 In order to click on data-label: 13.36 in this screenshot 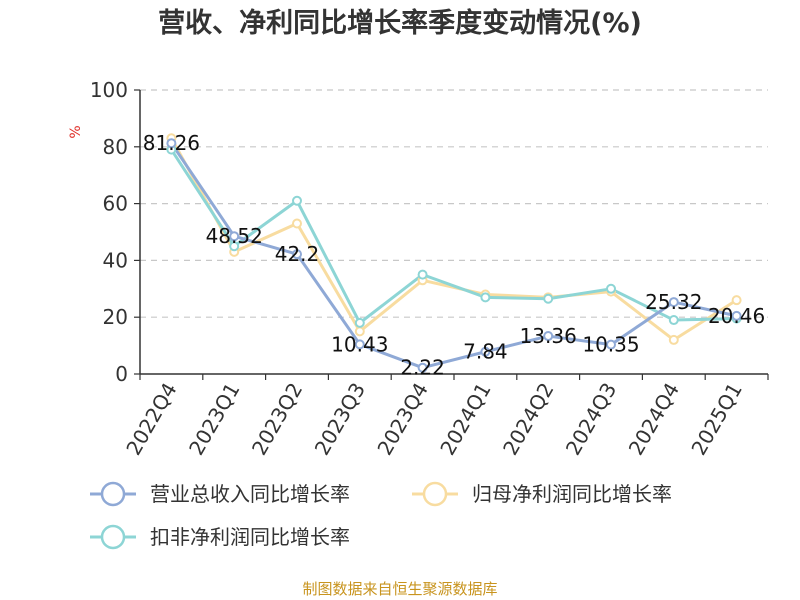, I will do `click(548, 336)`.